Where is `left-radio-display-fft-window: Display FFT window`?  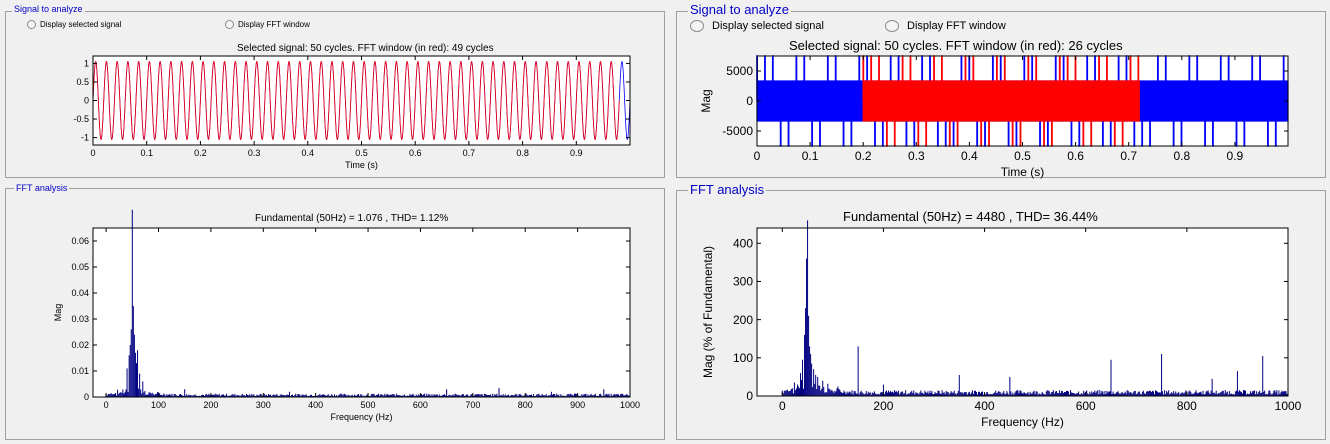
left-radio-display-fft-window: Display FFT window is located at coordinates (267, 24).